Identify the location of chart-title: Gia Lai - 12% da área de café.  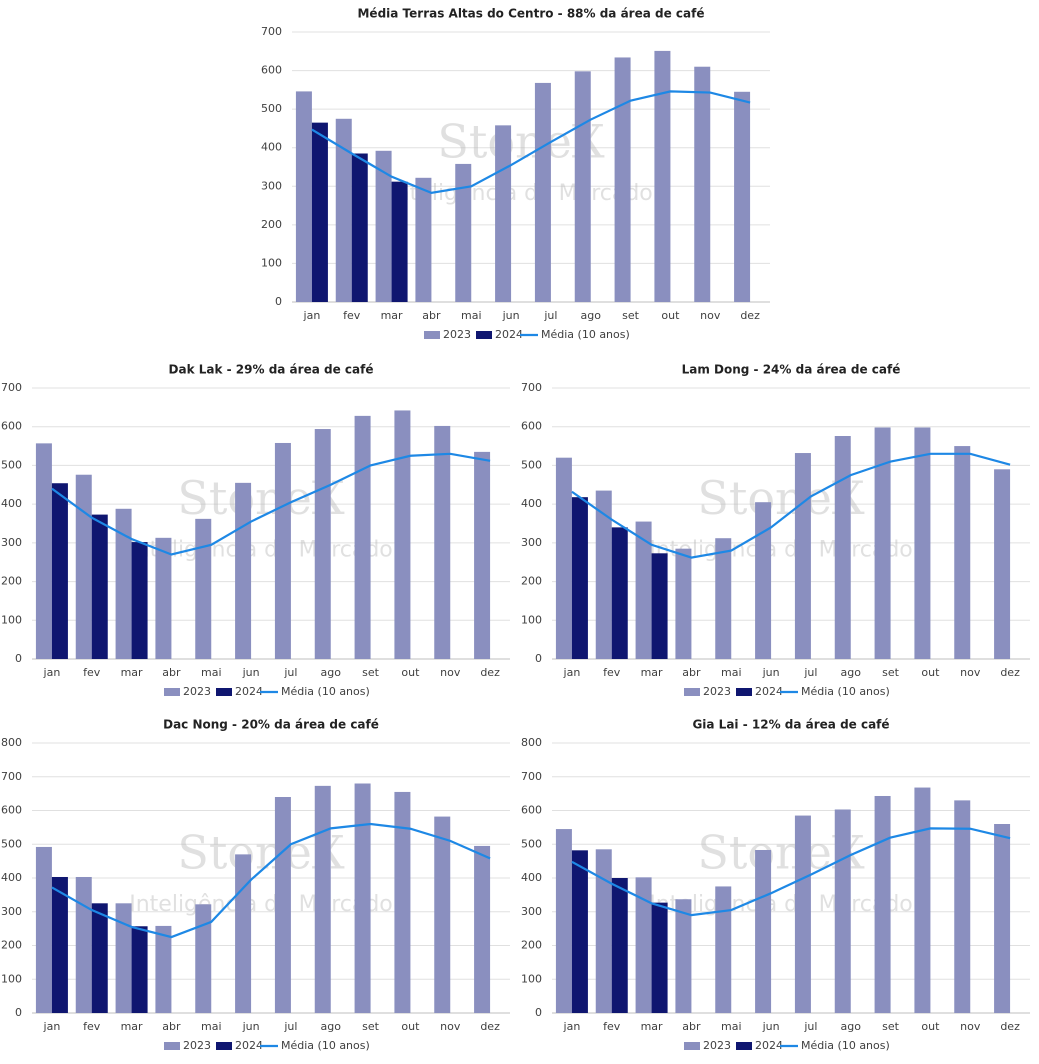
(790, 725).